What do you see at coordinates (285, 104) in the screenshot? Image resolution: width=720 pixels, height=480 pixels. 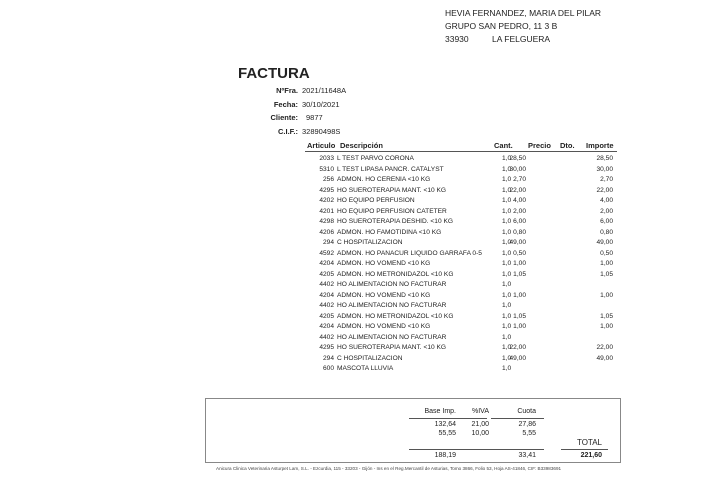 I see `field-label: Fecha:` at bounding box center [285, 104].